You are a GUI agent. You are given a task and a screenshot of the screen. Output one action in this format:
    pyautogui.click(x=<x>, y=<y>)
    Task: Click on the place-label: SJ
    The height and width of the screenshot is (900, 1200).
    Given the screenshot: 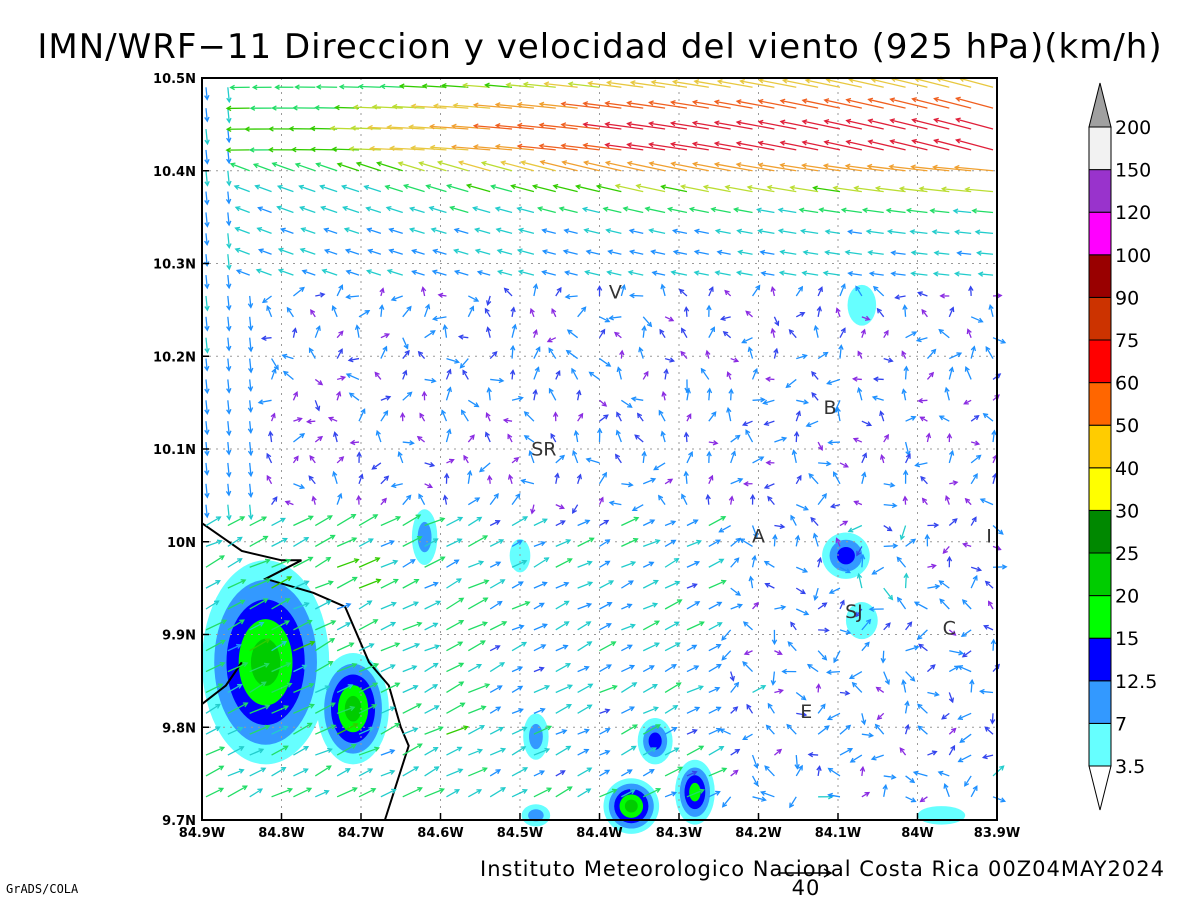 What is the action you would take?
    pyautogui.click(x=854, y=612)
    